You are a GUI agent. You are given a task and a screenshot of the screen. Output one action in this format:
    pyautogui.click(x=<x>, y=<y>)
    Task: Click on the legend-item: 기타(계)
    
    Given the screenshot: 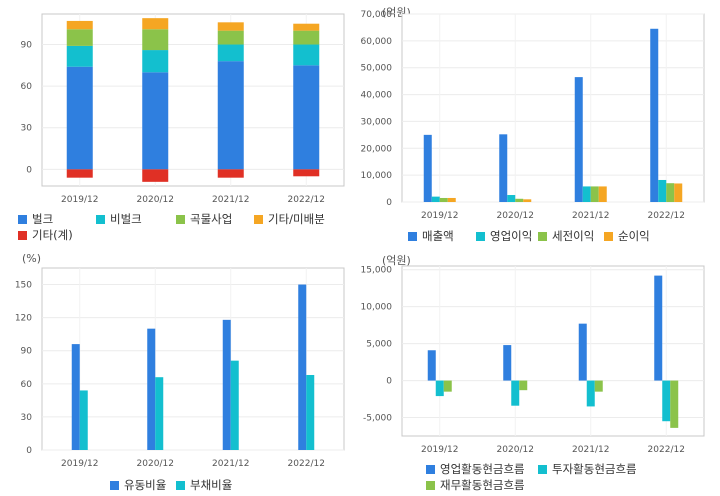 What is the action you would take?
    pyautogui.click(x=45, y=235)
    